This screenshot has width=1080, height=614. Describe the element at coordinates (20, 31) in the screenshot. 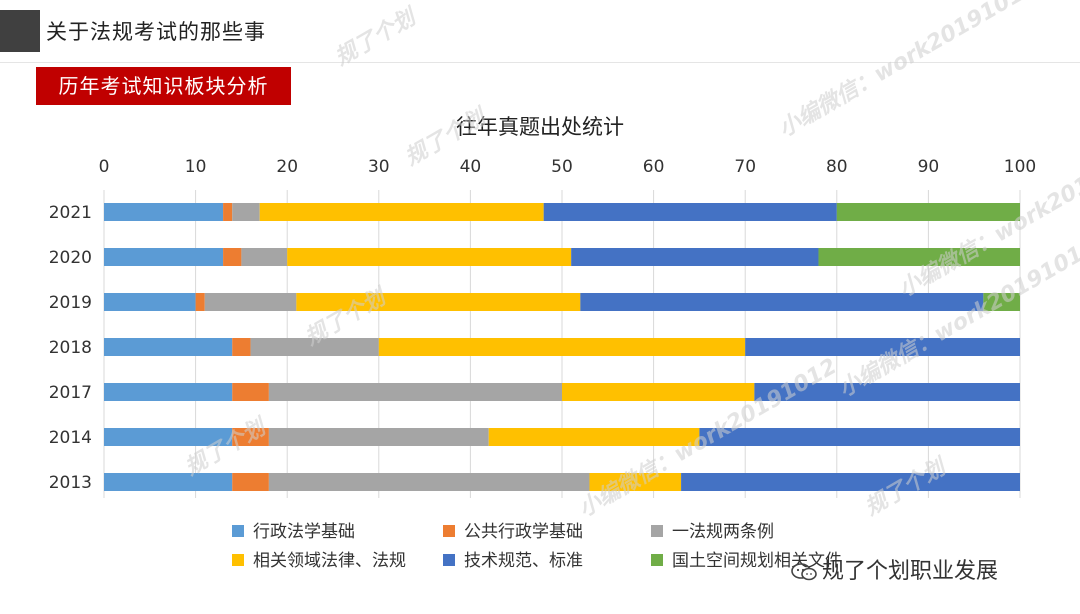

I see `header-square-icon` at that location.